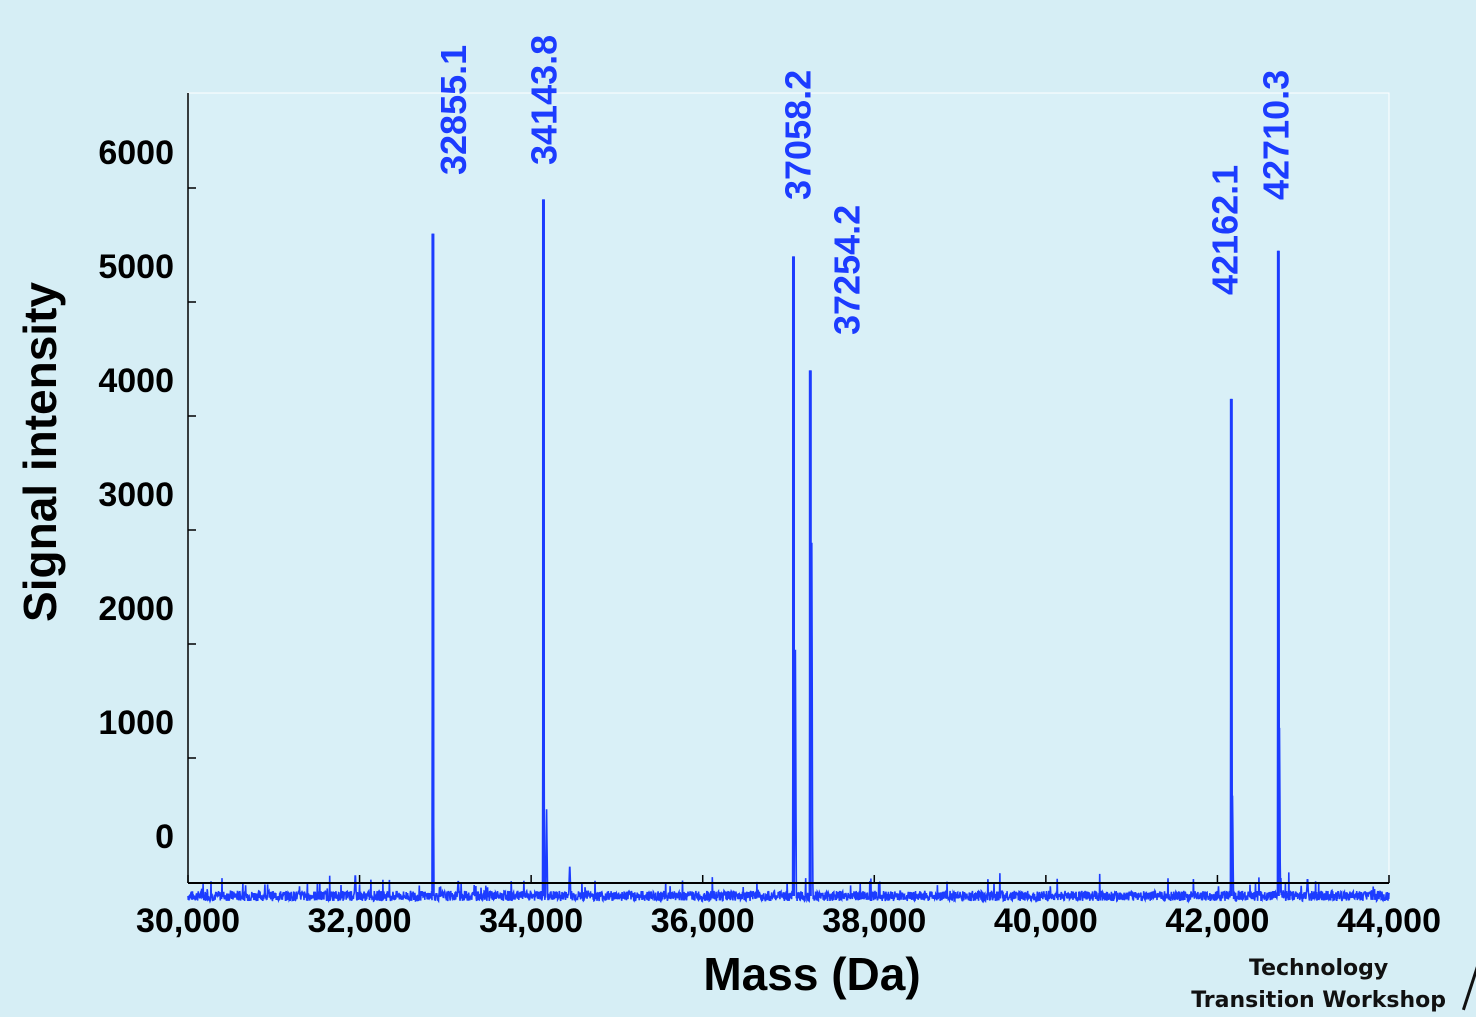 The height and width of the screenshot is (1017, 1476). What do you see at coordinates (164, 837) in the screenshot?
I see `y-tick-label: 0` at bounding box center [164, 837].